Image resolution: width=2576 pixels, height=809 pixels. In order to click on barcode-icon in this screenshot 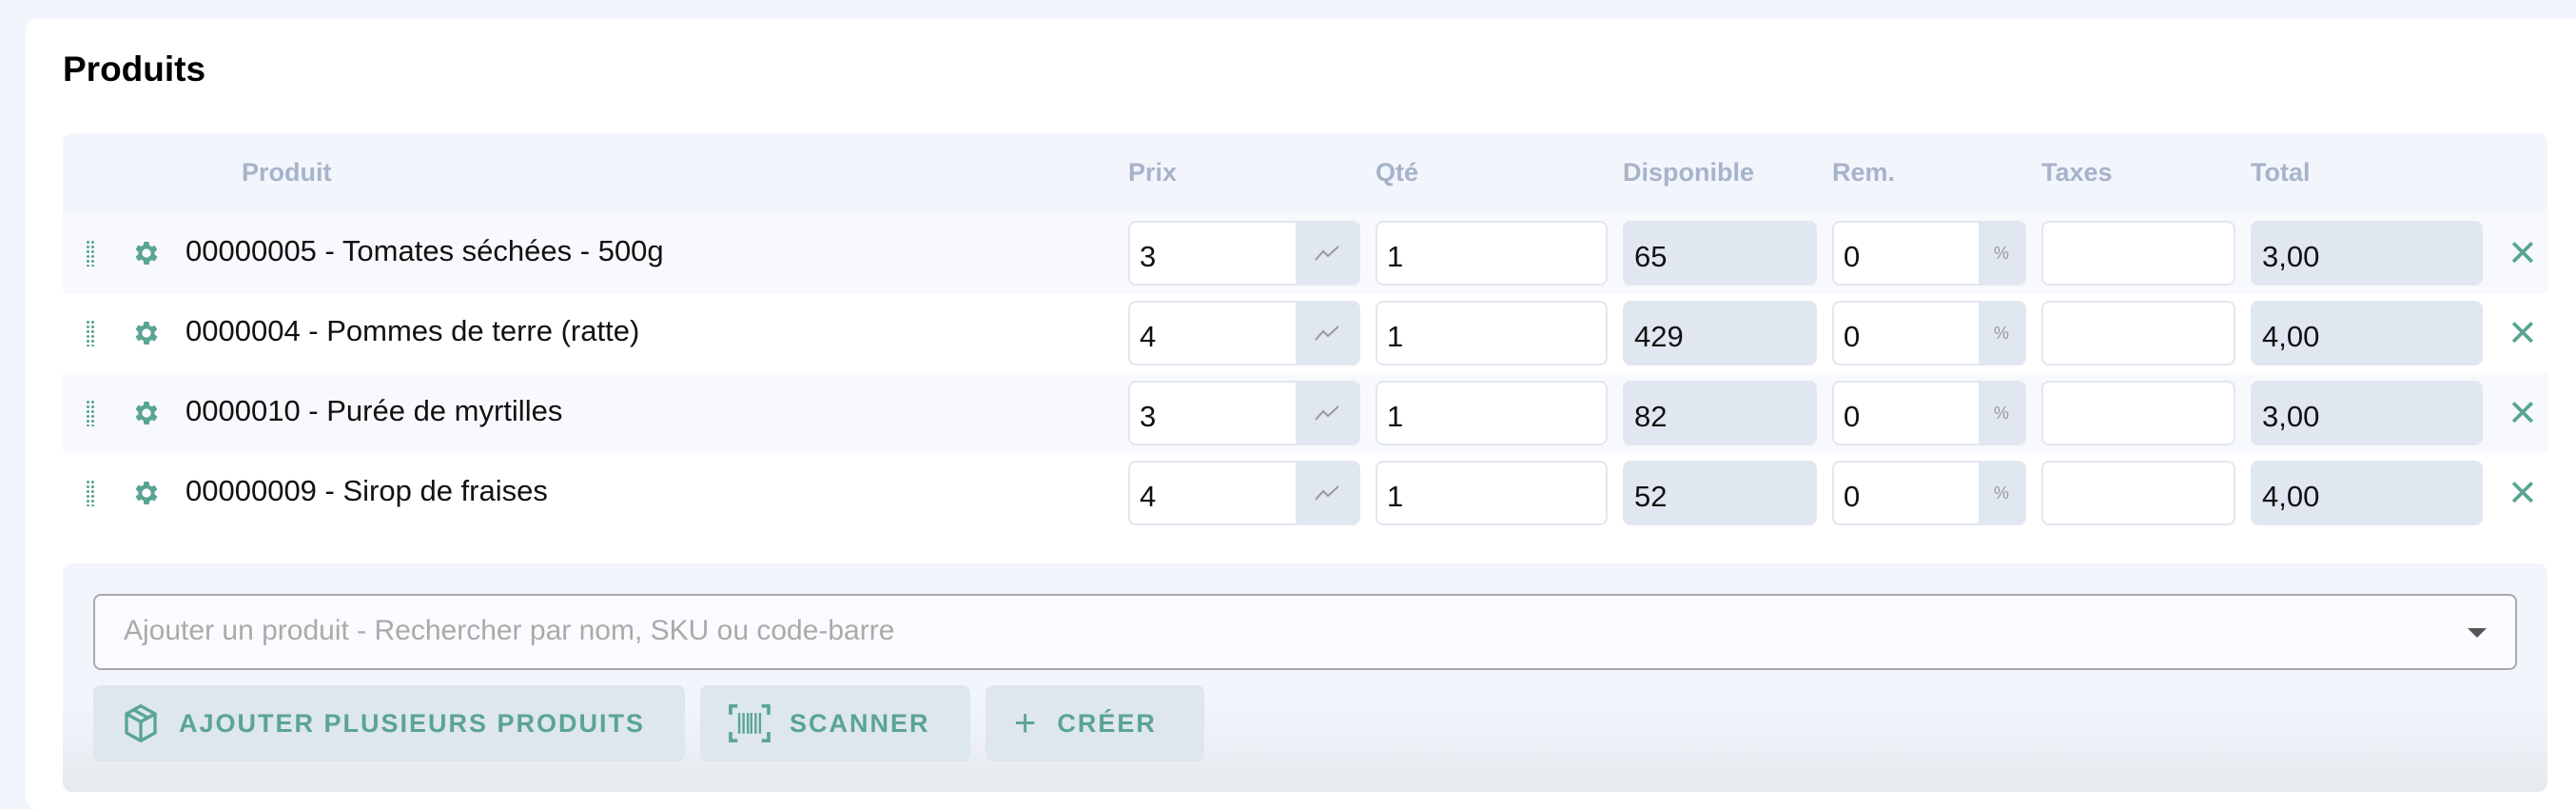, I will do `click(750, 723)`.